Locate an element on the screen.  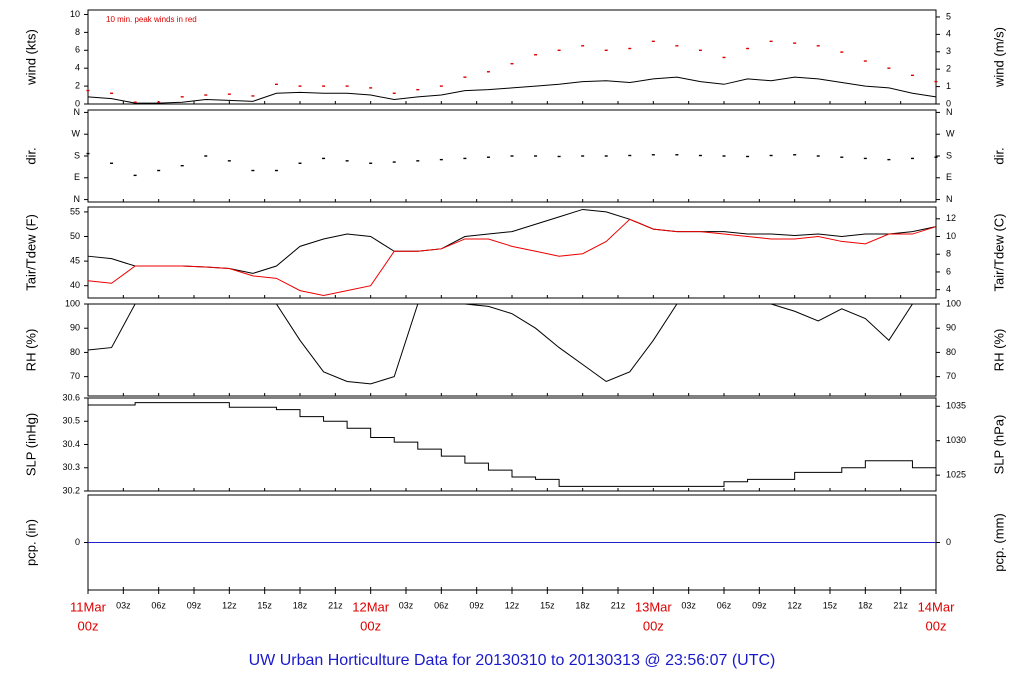
y-tick-label: 100 is located at coordinates (72, 303).